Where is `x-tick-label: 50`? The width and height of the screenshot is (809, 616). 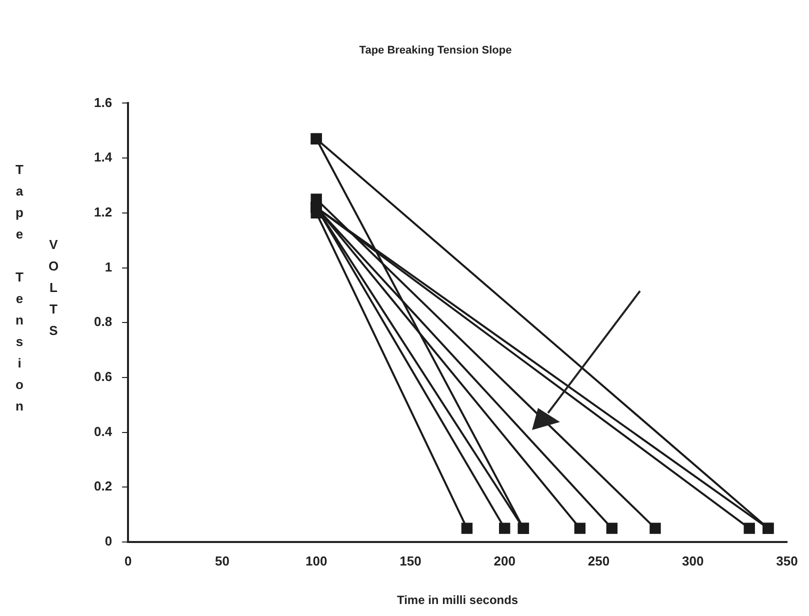
x-tick-label: 50 is located at coordinates (222, 560).